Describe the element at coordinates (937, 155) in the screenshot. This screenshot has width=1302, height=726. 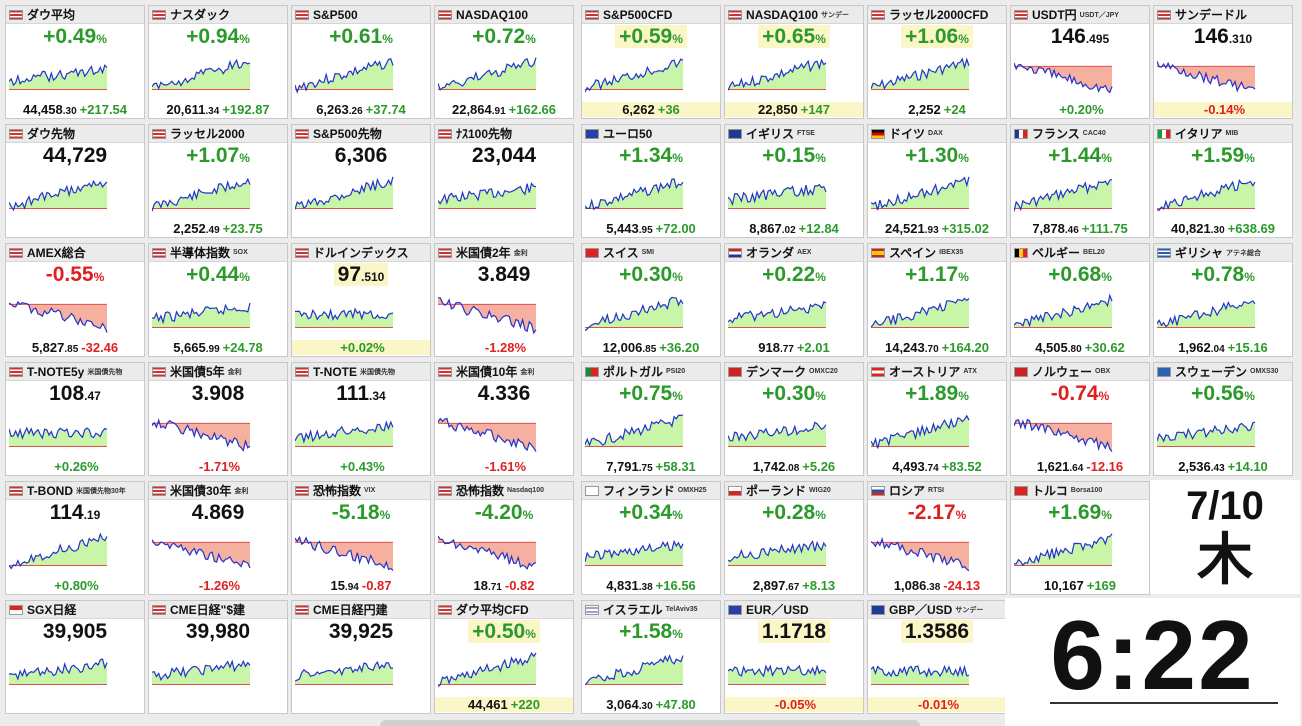
I see `tile-main-value: +1.30%` at that location.